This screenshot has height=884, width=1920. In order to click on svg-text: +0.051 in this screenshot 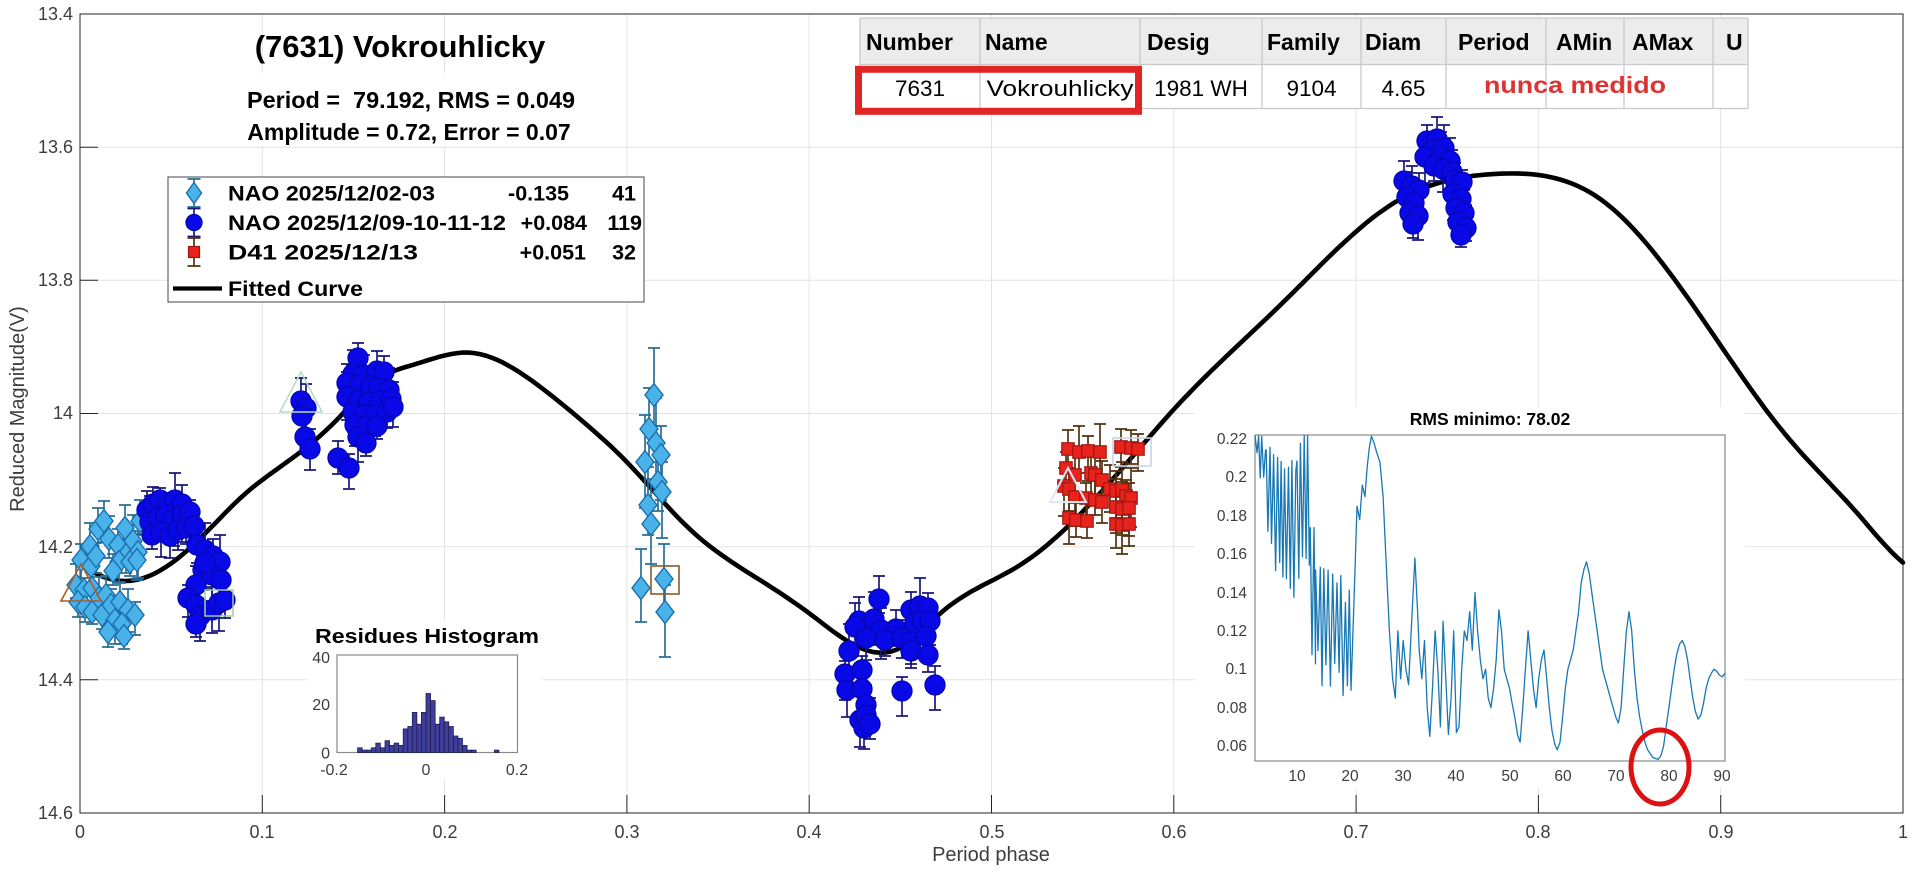, I will do `click(553, 253)`.